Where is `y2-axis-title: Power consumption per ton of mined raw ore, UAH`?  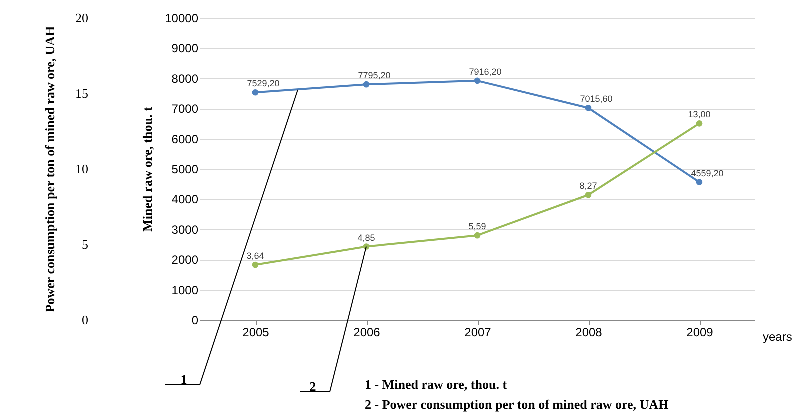 y2-axis-title: Power consumption per ton of mined raw ore, UAH is located at coordinates (50, 169).